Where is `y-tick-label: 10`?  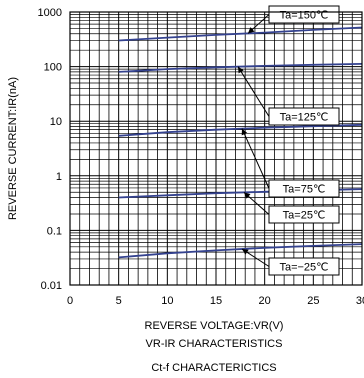 y-tick-label: 10 is located at coordinates (56, 122).